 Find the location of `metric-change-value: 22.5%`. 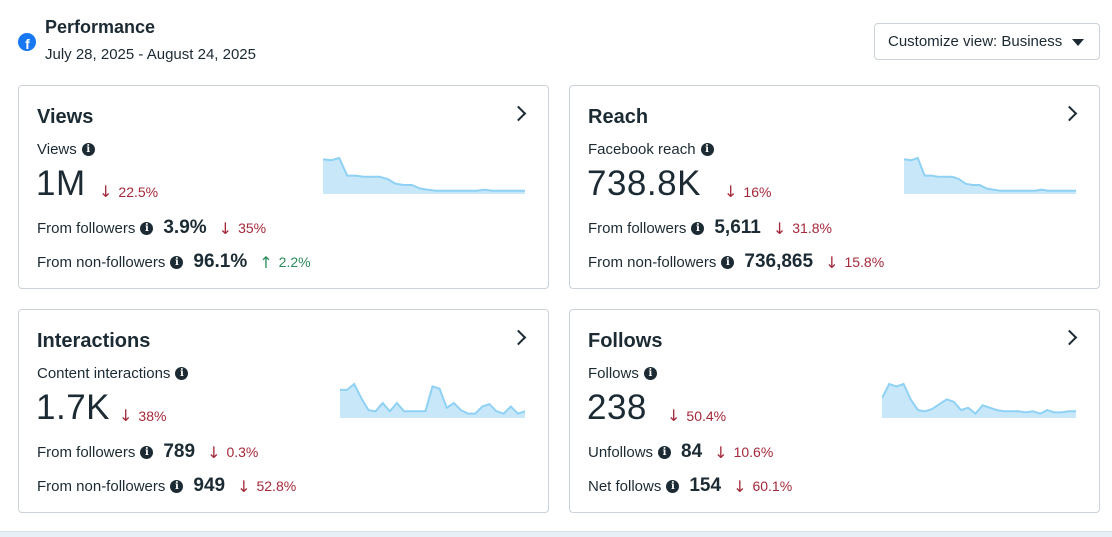

metric-change-value: 22.5% is located at coordinates (138, 191).